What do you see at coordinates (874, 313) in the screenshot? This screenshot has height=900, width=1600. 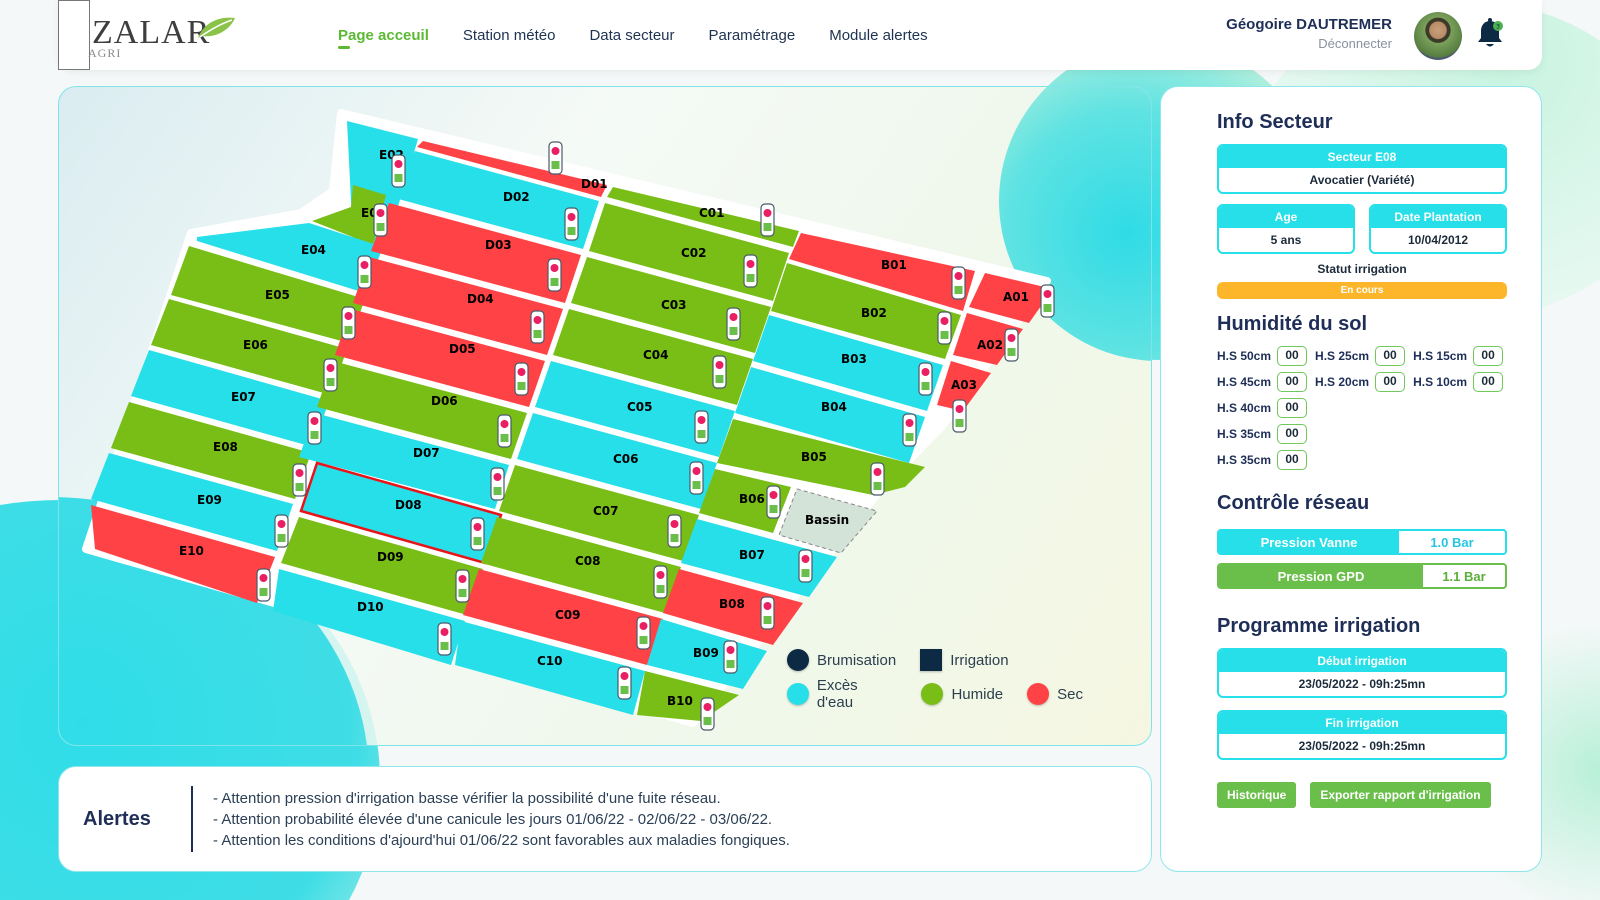 I see `svg-text: B02` at bounding box center [874, 313].